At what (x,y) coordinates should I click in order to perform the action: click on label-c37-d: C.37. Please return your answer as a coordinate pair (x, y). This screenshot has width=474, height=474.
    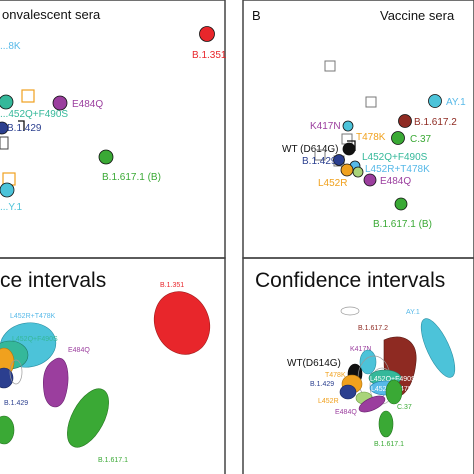
    Looking at the image, I should click on (404, 407).